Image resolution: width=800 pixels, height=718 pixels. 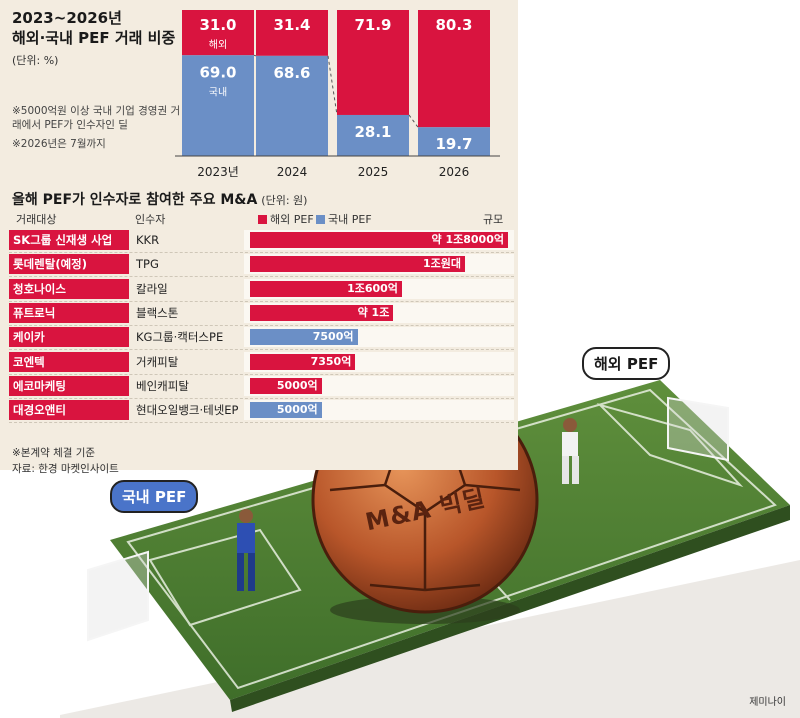 What do you see at coordinates (218, 44) in the screenshot?
I see `inline-label-foreign: 해외` at bounding box center [218, 44].